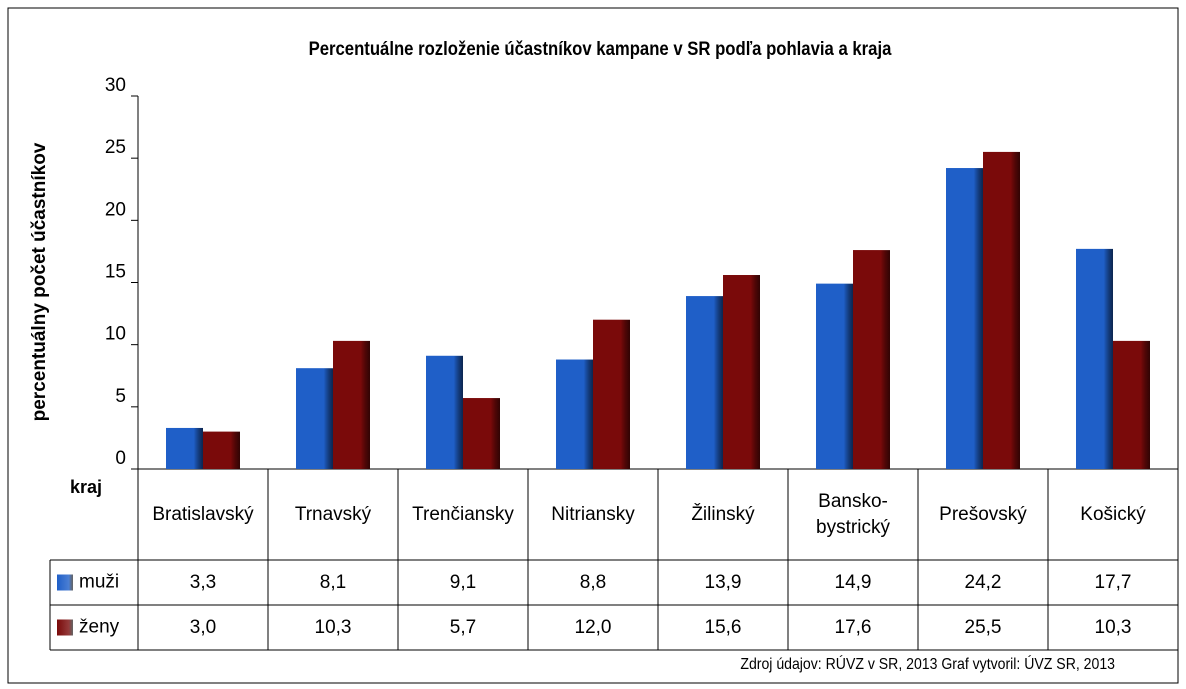  What do you see at coordinates (1113, 514) in the screenshot?
I see `x-tick-label: Košický` at bounding box center [1113, 514].